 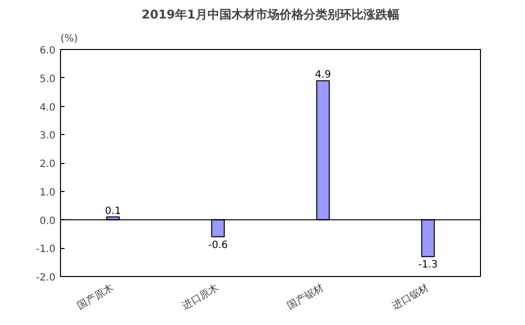 I want to click on y-tick-label: 0.0, so click(x=48, y=221).